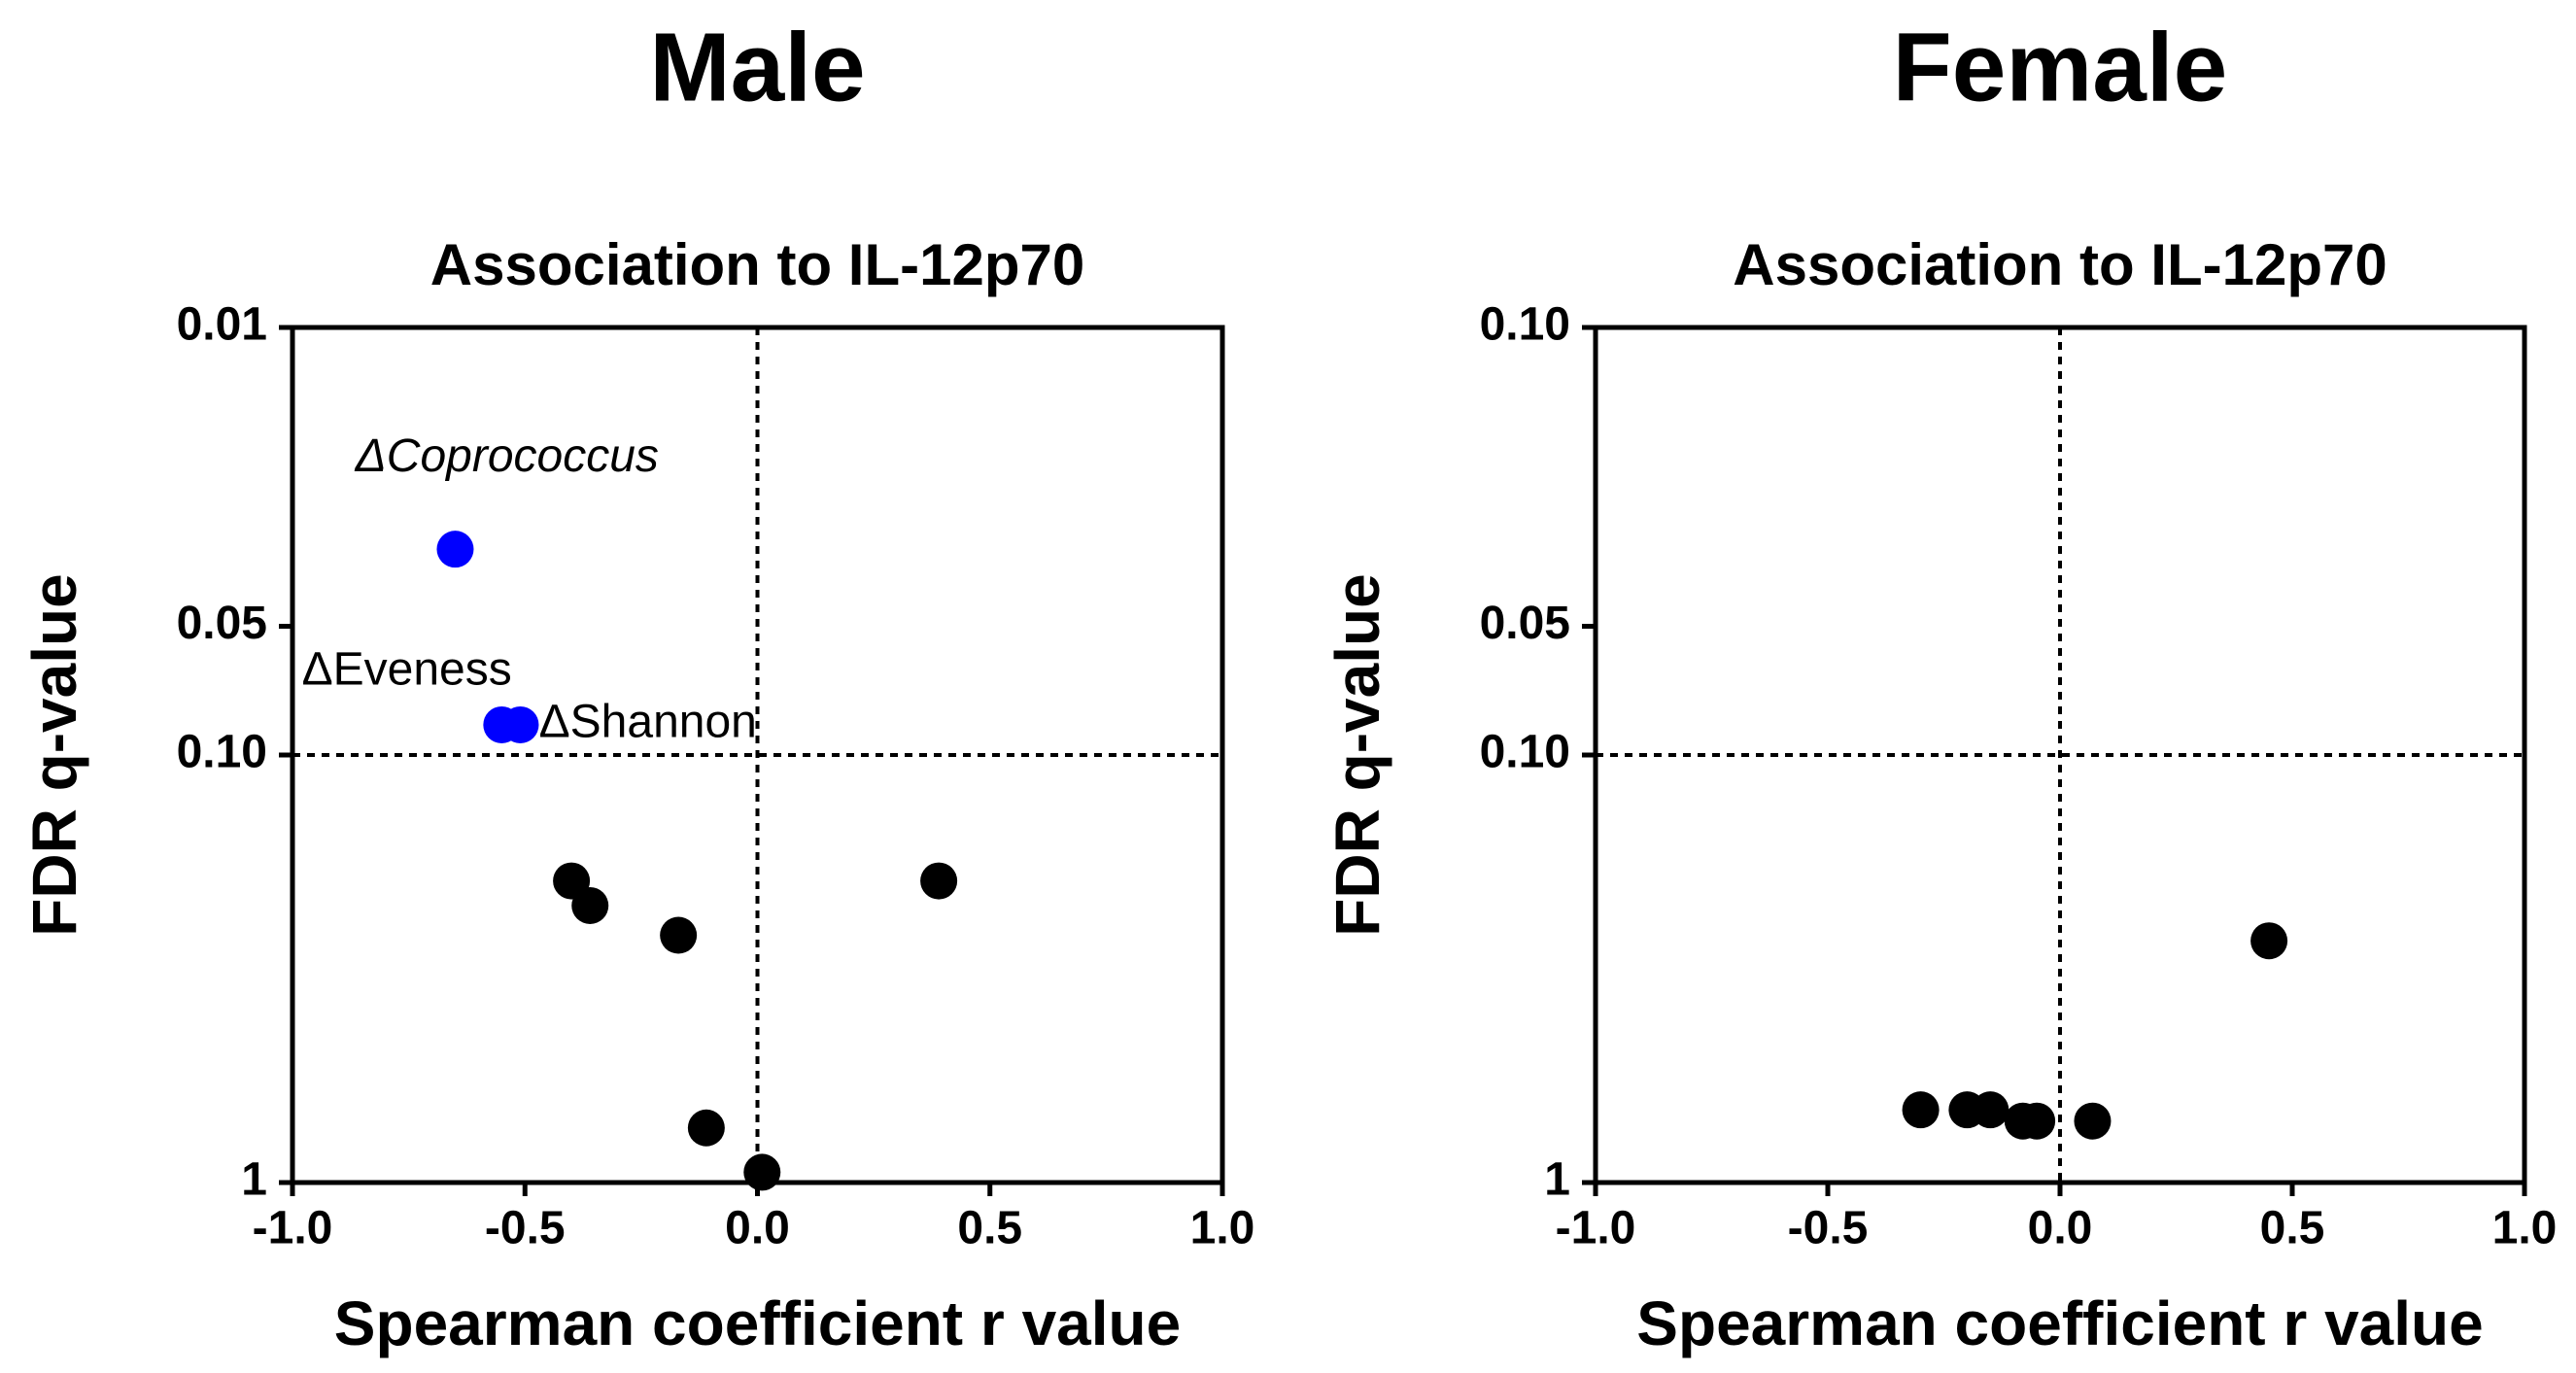 The height and width of the screenshot is (1373, 2576). I want to click on chart-title: Male, so click(757, 67).